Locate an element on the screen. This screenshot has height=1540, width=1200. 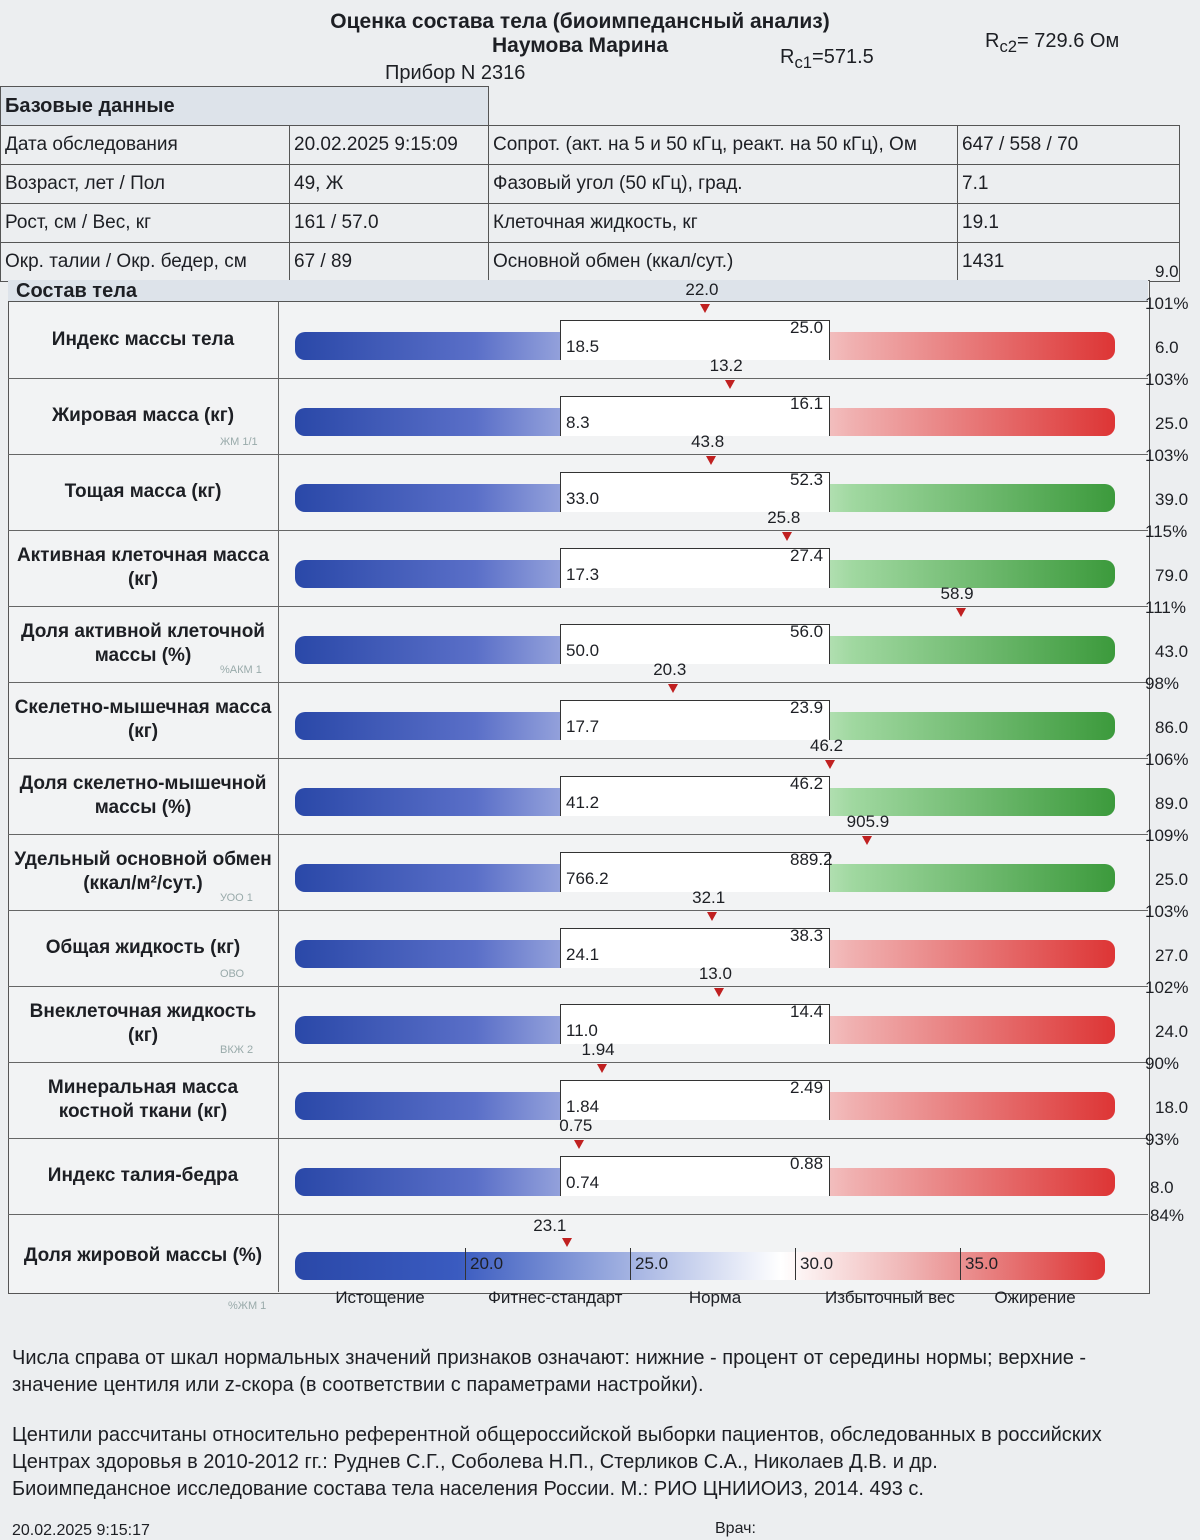
low: 0.74 is located at coordinates (583, 1182).